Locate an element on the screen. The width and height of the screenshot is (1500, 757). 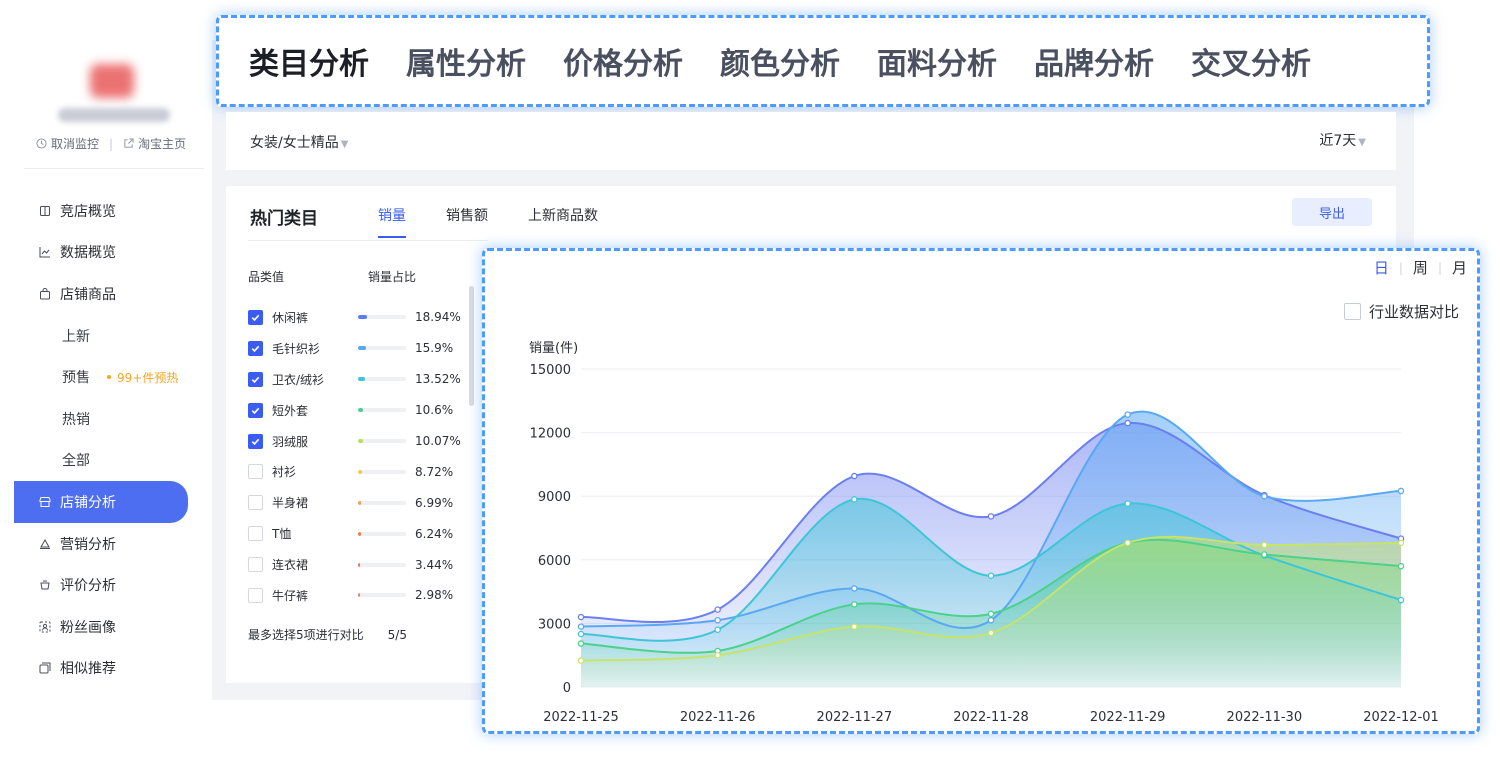
homepage-link: 淘宝主页 is located at coordinates (154, 143).